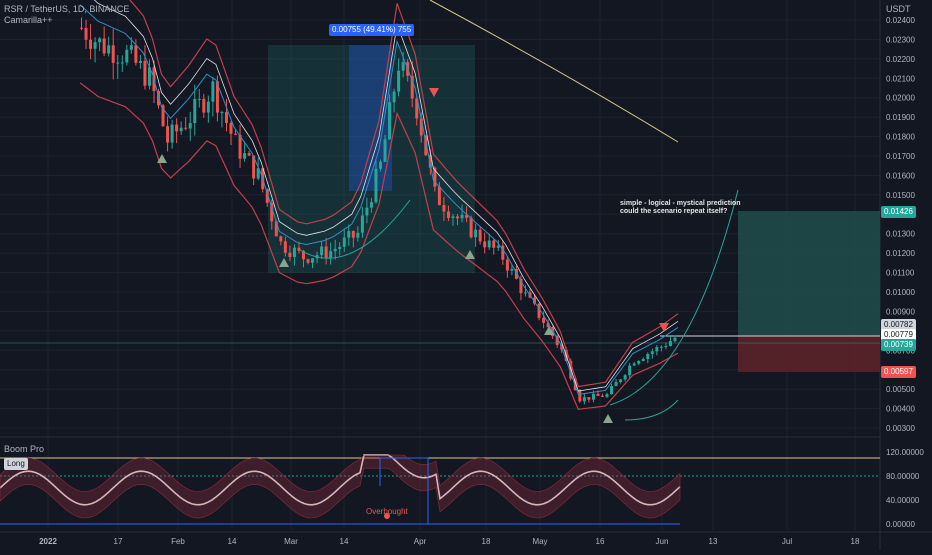  What do you see at coordinates (67, 9) in the screenshot?
I see `symbol-title: RSR / TetherUS, 1D, BINANCE` at bounding box center [67, 9].